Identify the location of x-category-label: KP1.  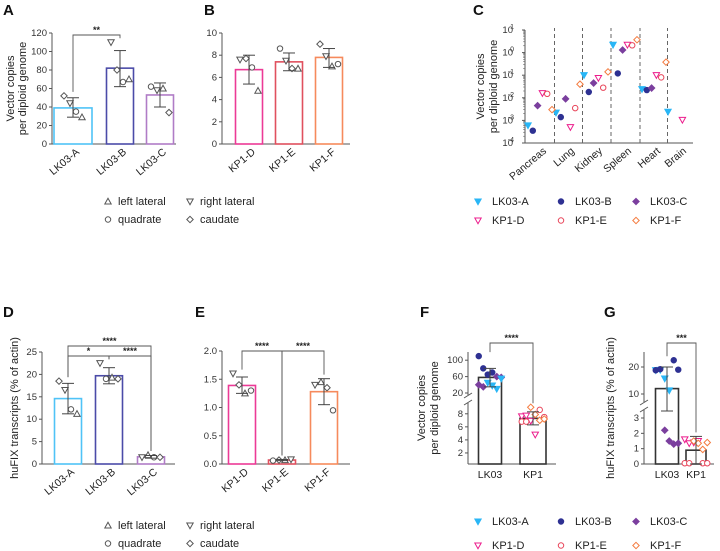
(533, 475).